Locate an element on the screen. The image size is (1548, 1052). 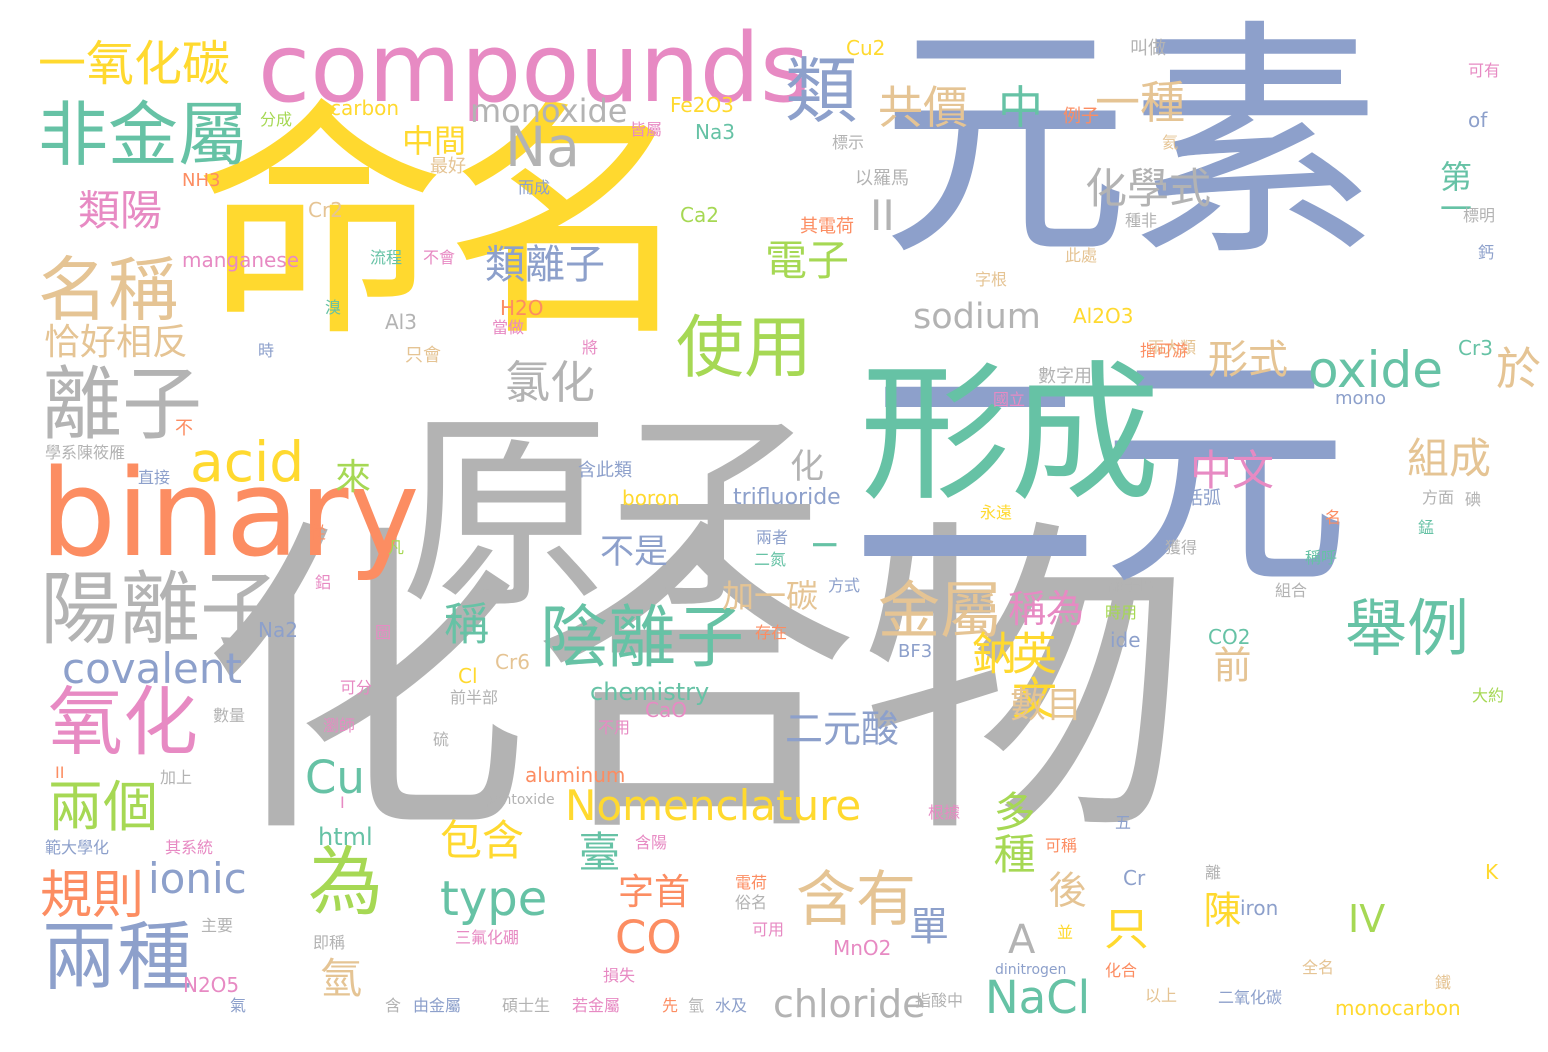
word-147: 錳 is located at coordinates (1426, 527).